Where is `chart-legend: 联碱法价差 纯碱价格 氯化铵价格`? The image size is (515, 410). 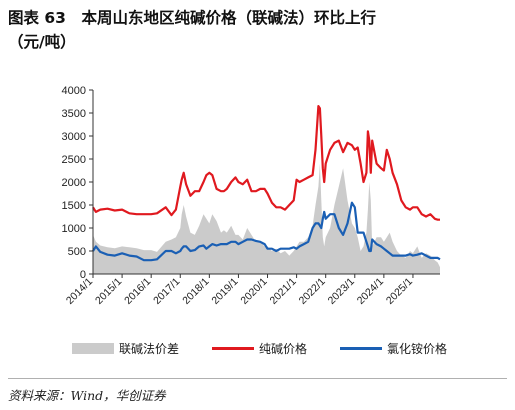
chart-legend: 联碱法价差 纯碱价格 氯化铵价格 is located at coordinates (272, 349).